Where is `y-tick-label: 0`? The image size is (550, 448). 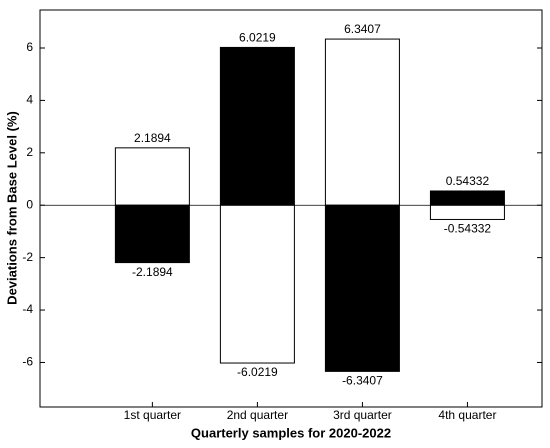 y-tick-label: 0 is located at coordinates (29, 204).